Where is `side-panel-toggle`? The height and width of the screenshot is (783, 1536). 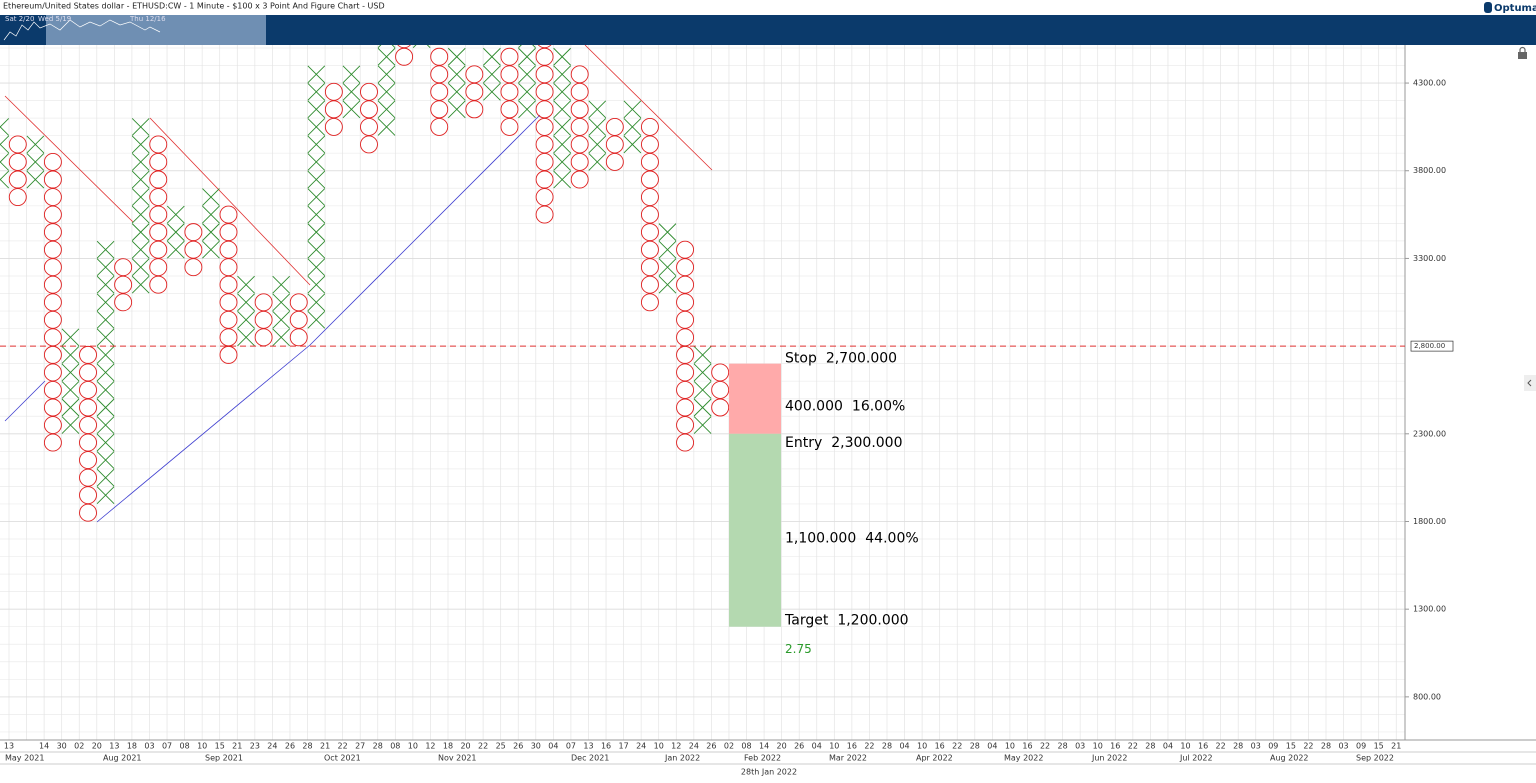
side-panel-toggle is located at coordinates (1530, 383).